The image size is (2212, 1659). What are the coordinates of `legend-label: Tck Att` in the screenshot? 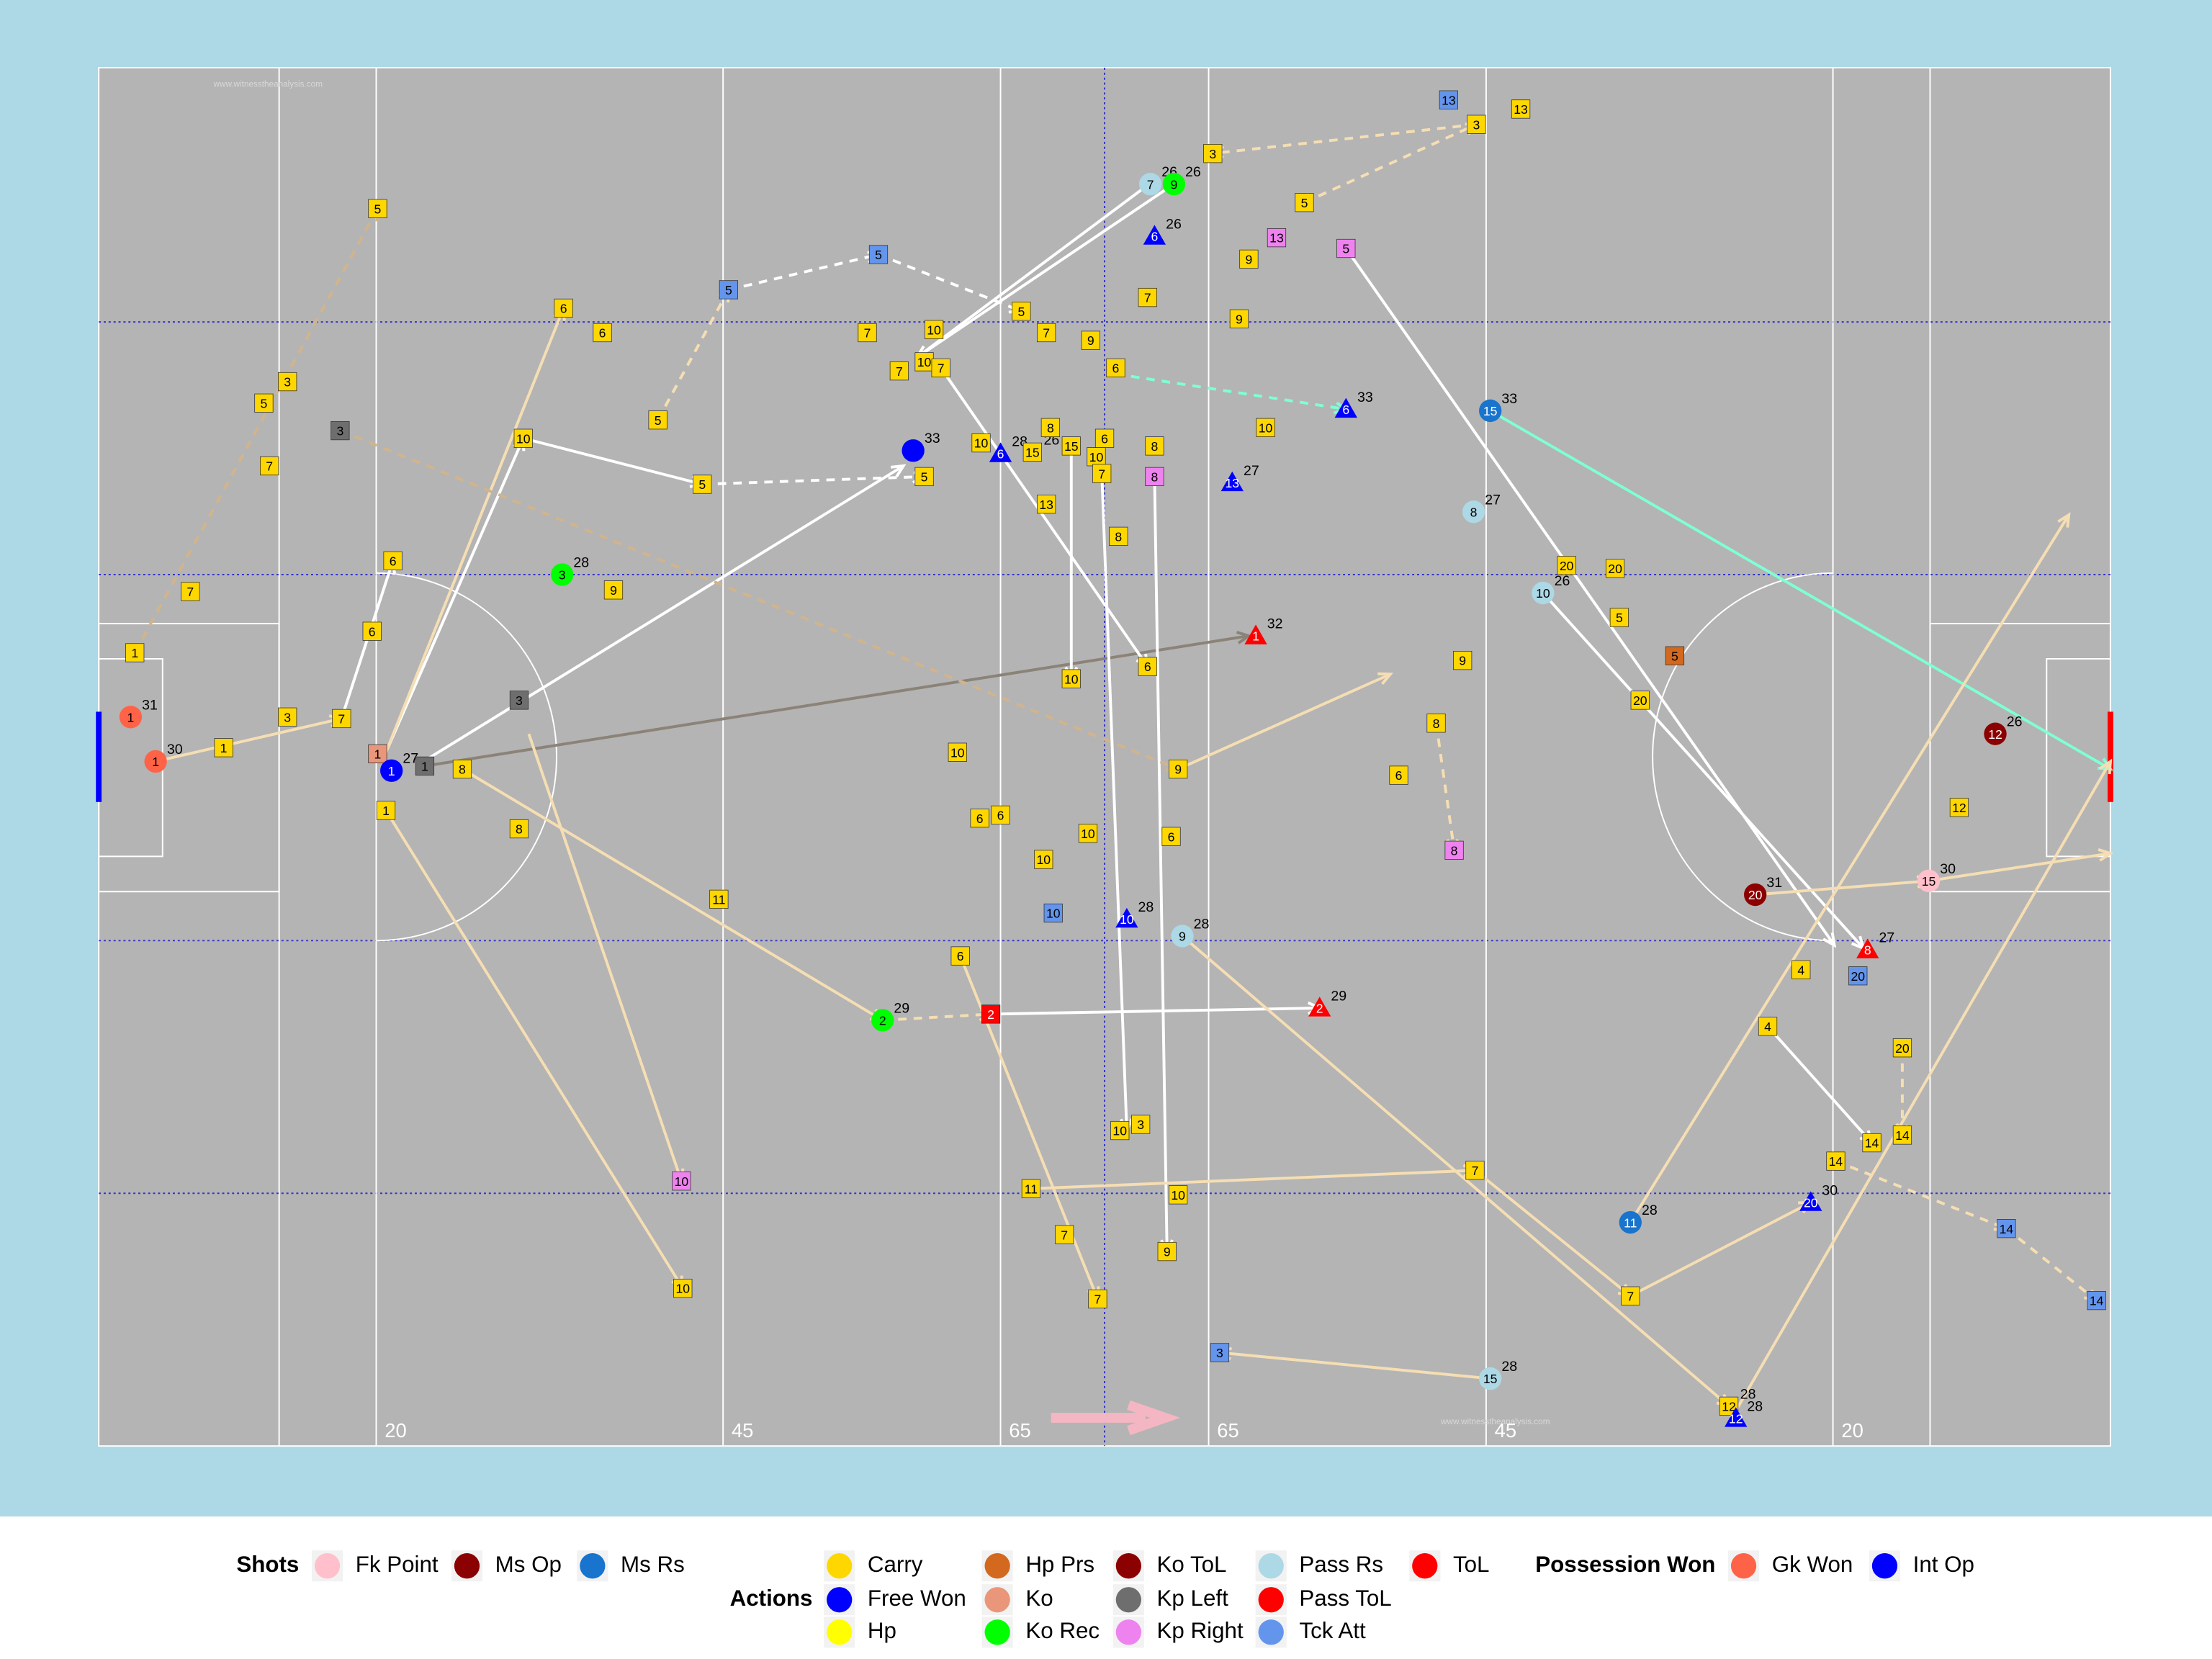 It's located at (1333, 1631).